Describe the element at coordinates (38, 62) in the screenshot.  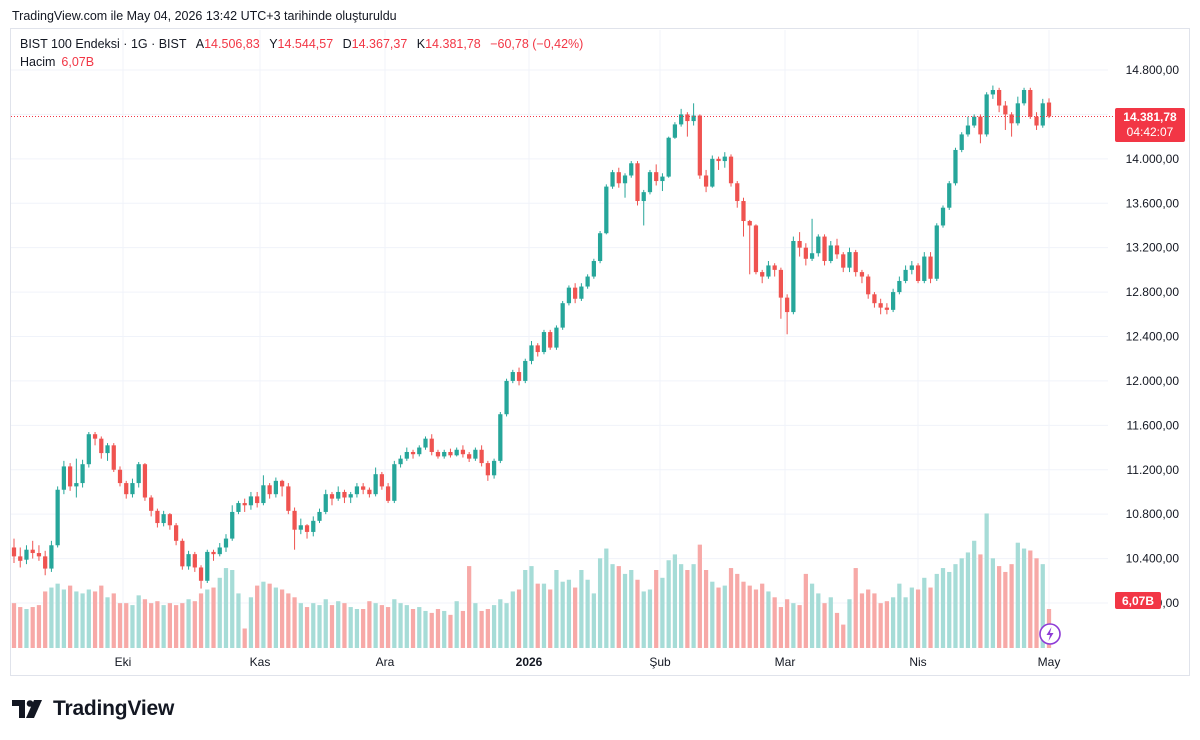
I see `volume-label: Hacim` at that location.